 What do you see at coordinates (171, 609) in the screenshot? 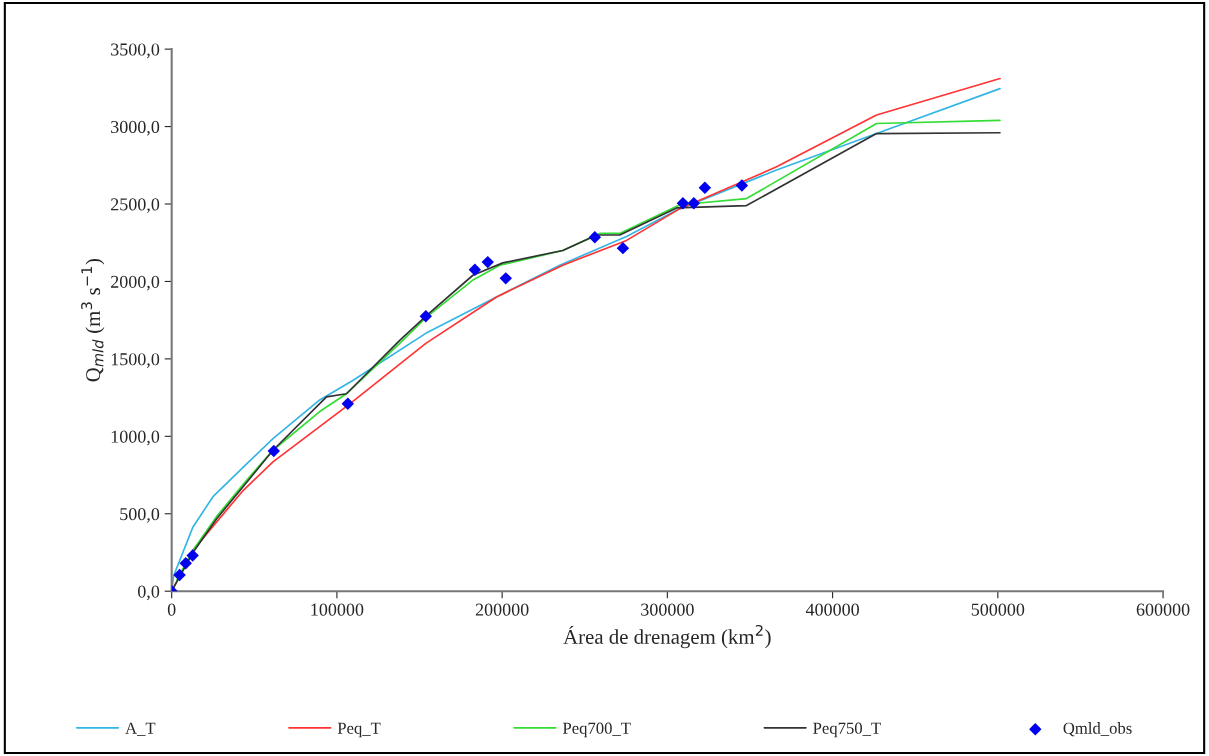
I see `x-tick-label: 0` at bounding box center [171, 609].